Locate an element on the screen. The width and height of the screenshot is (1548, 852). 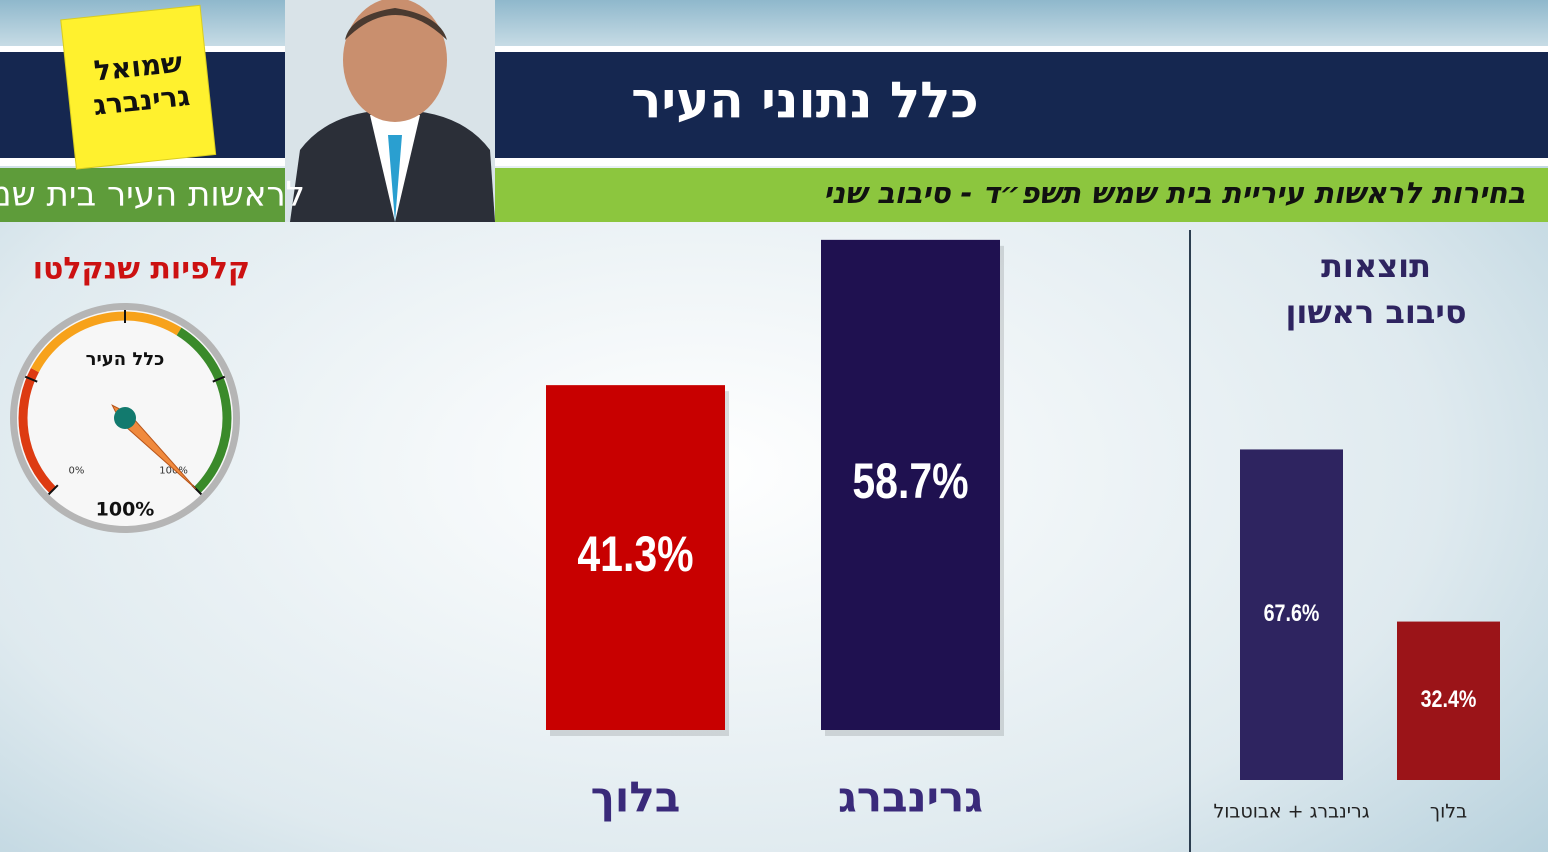
bar-value-label: 32.4% is located at coordinates (1449, 698).